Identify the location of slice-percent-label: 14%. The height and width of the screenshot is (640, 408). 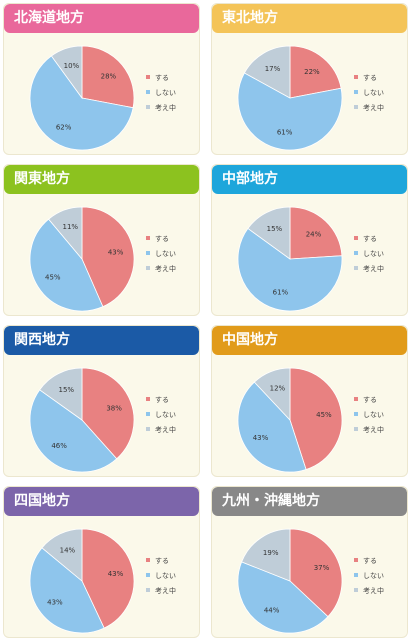
(68, 550).